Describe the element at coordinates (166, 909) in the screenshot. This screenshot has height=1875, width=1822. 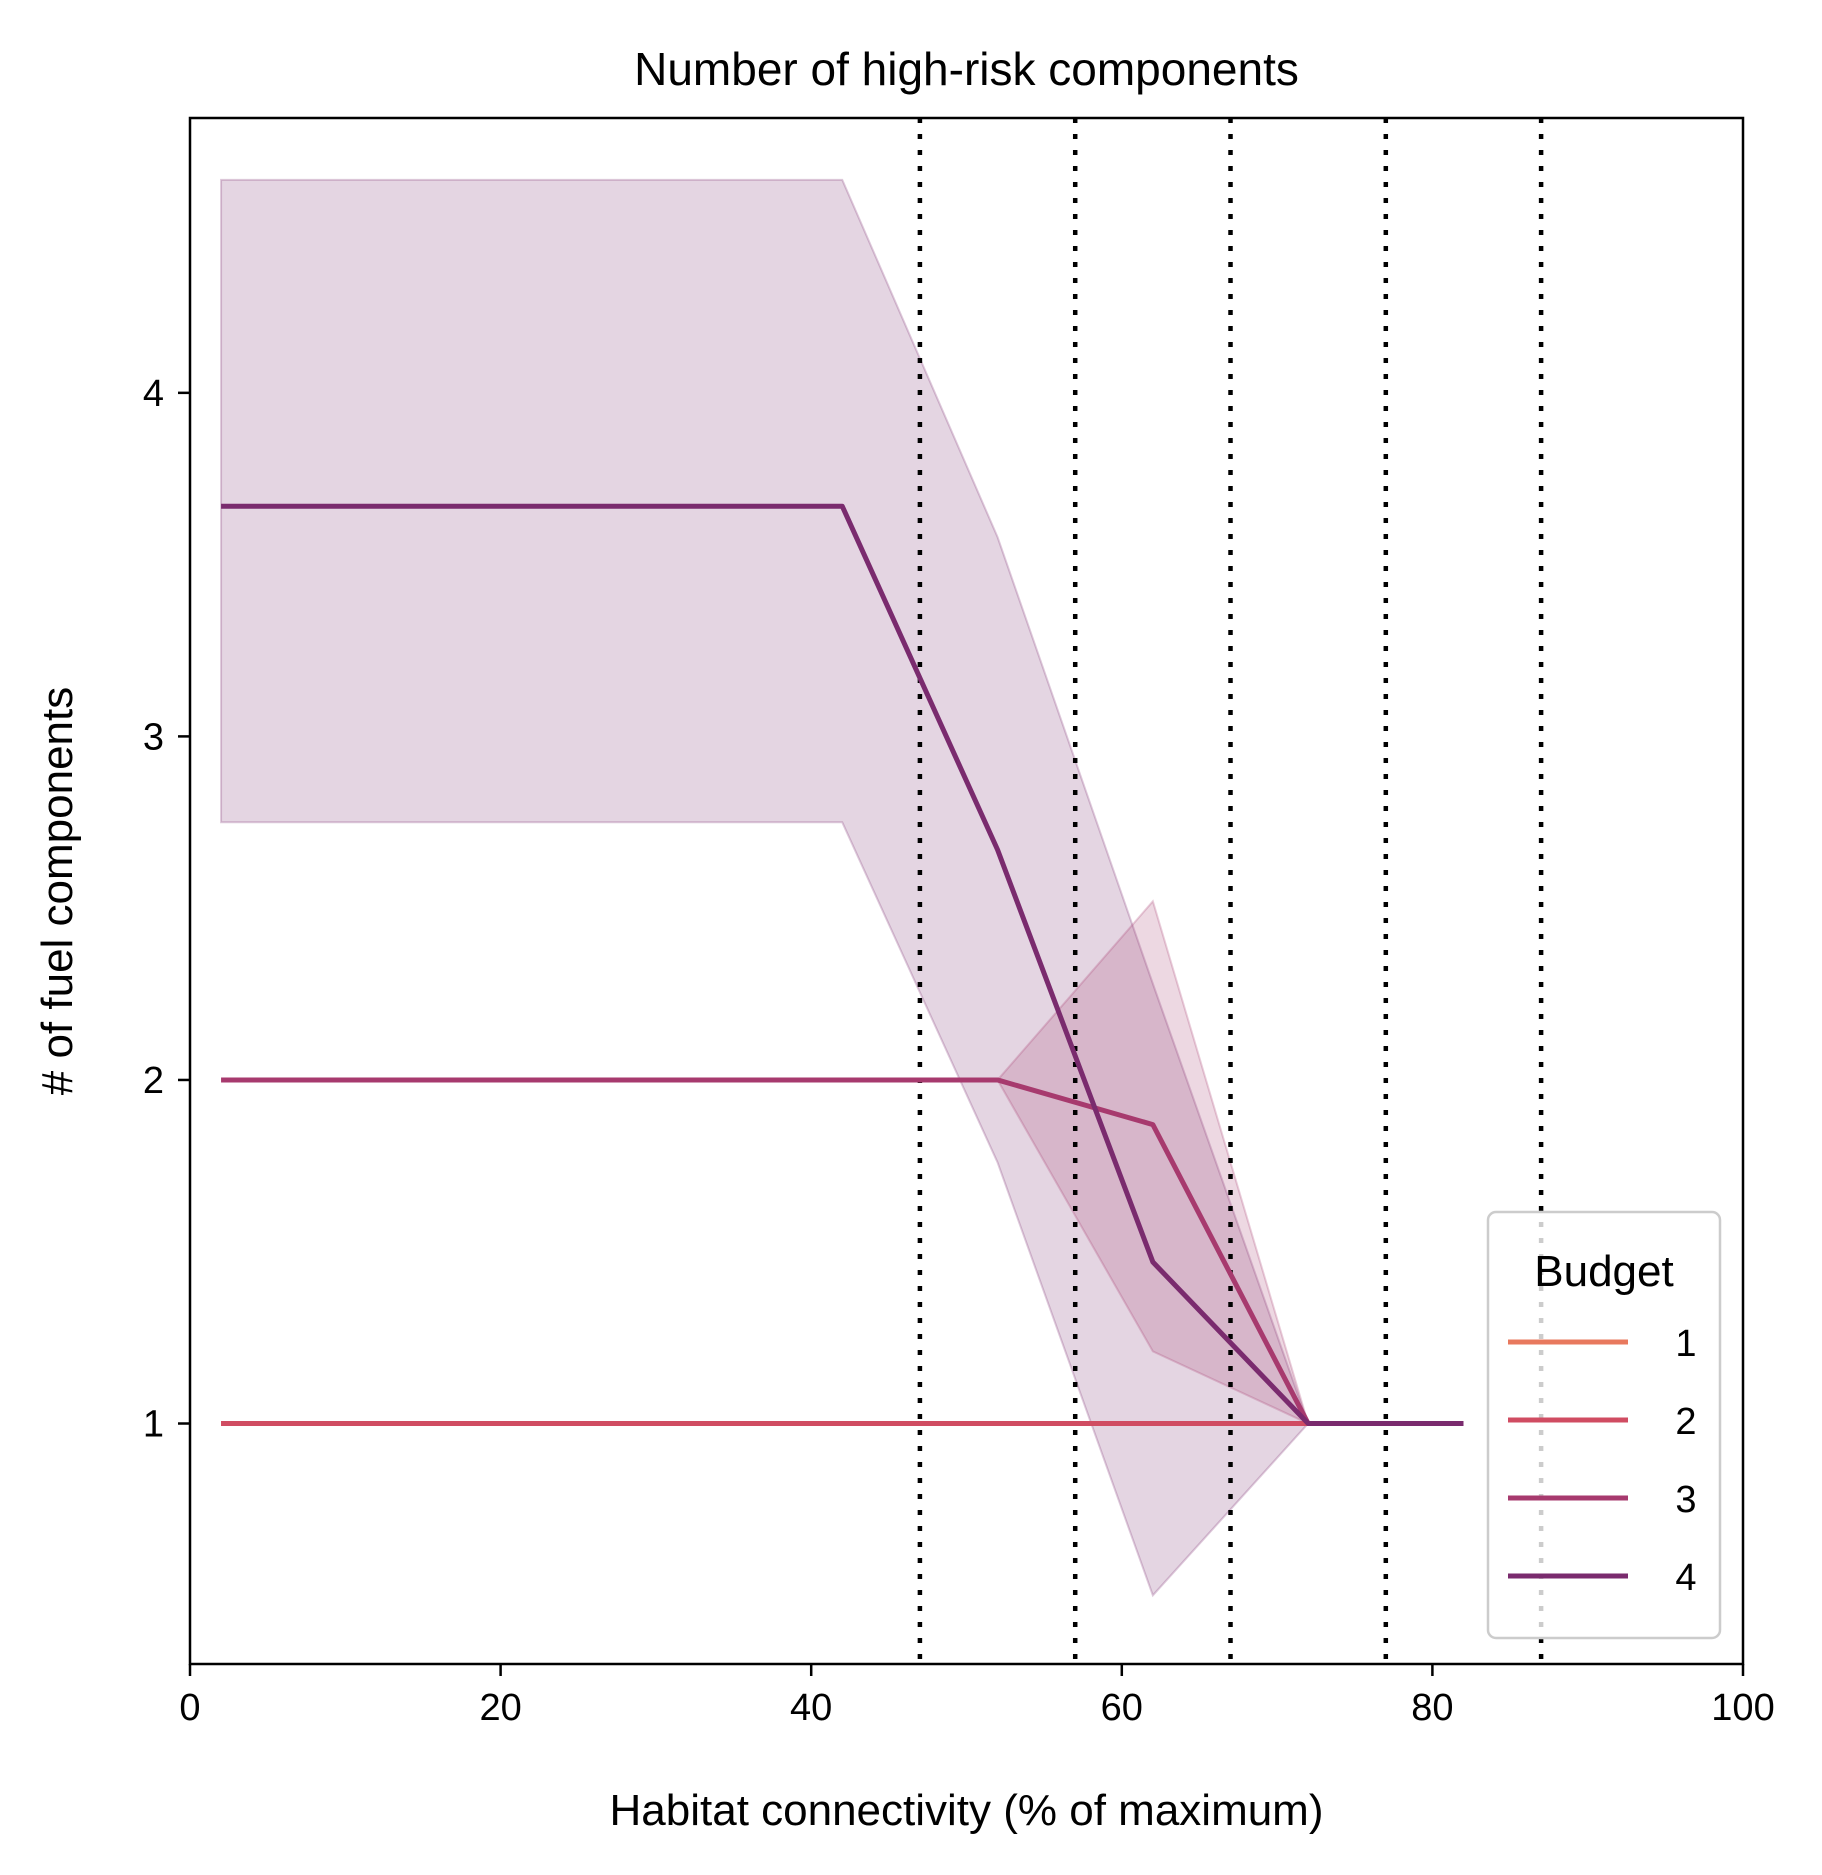
I see `y-axis-ticks: 1 2 3 4` at that location.